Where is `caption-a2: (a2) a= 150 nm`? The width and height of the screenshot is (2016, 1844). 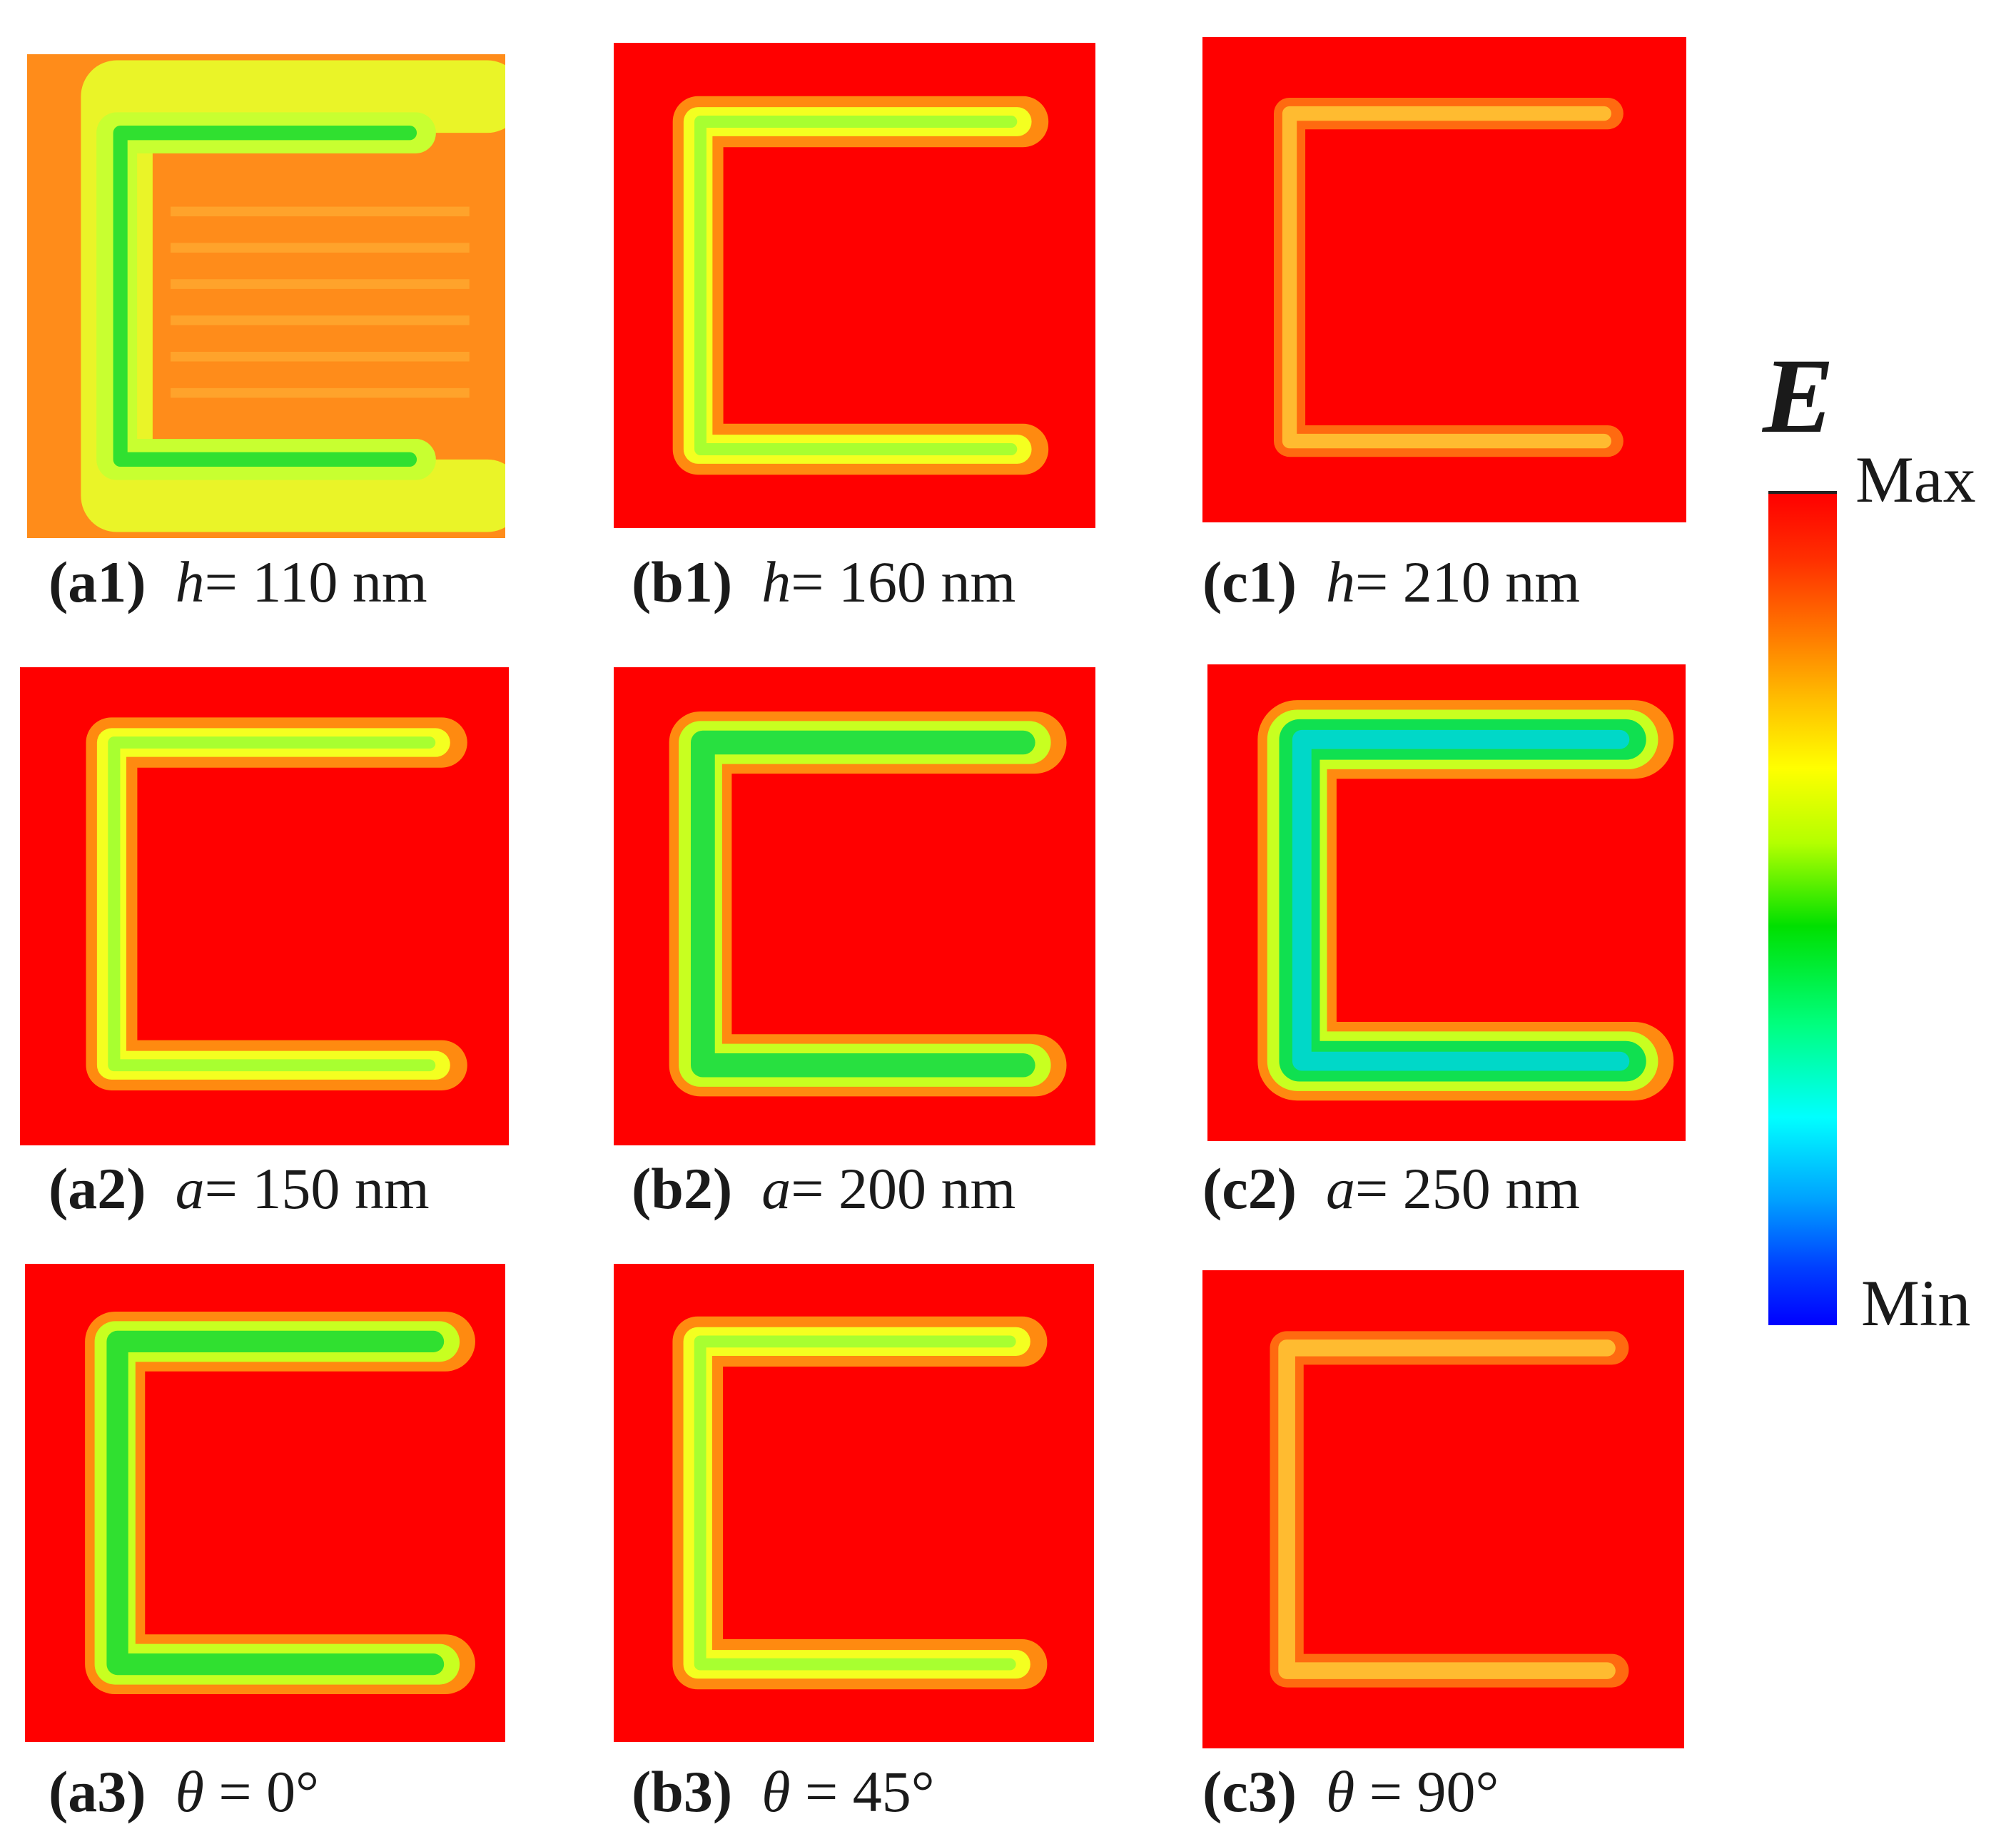 caption-a2: (a2) a= 150 nm is located at coordinates (240, 1188).